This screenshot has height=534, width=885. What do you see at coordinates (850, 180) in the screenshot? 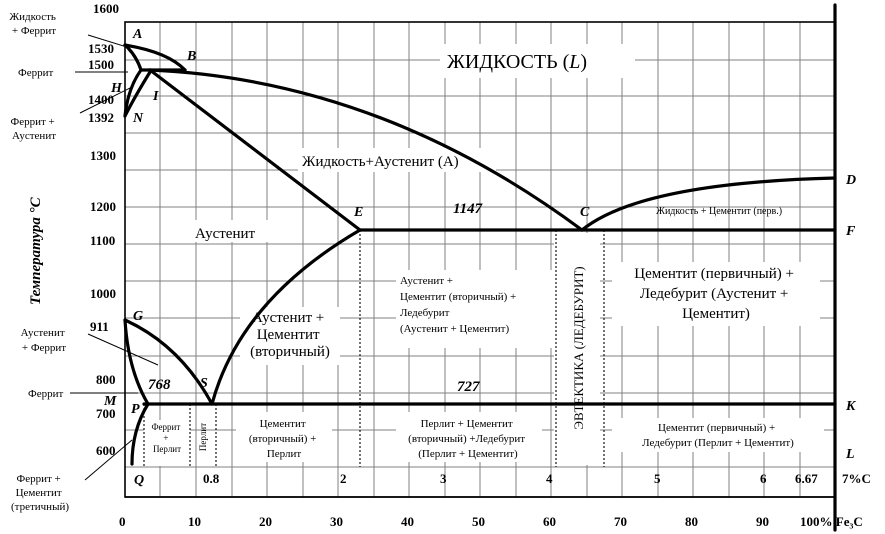
I see `point-d: D` at bounding box center [850, 180].